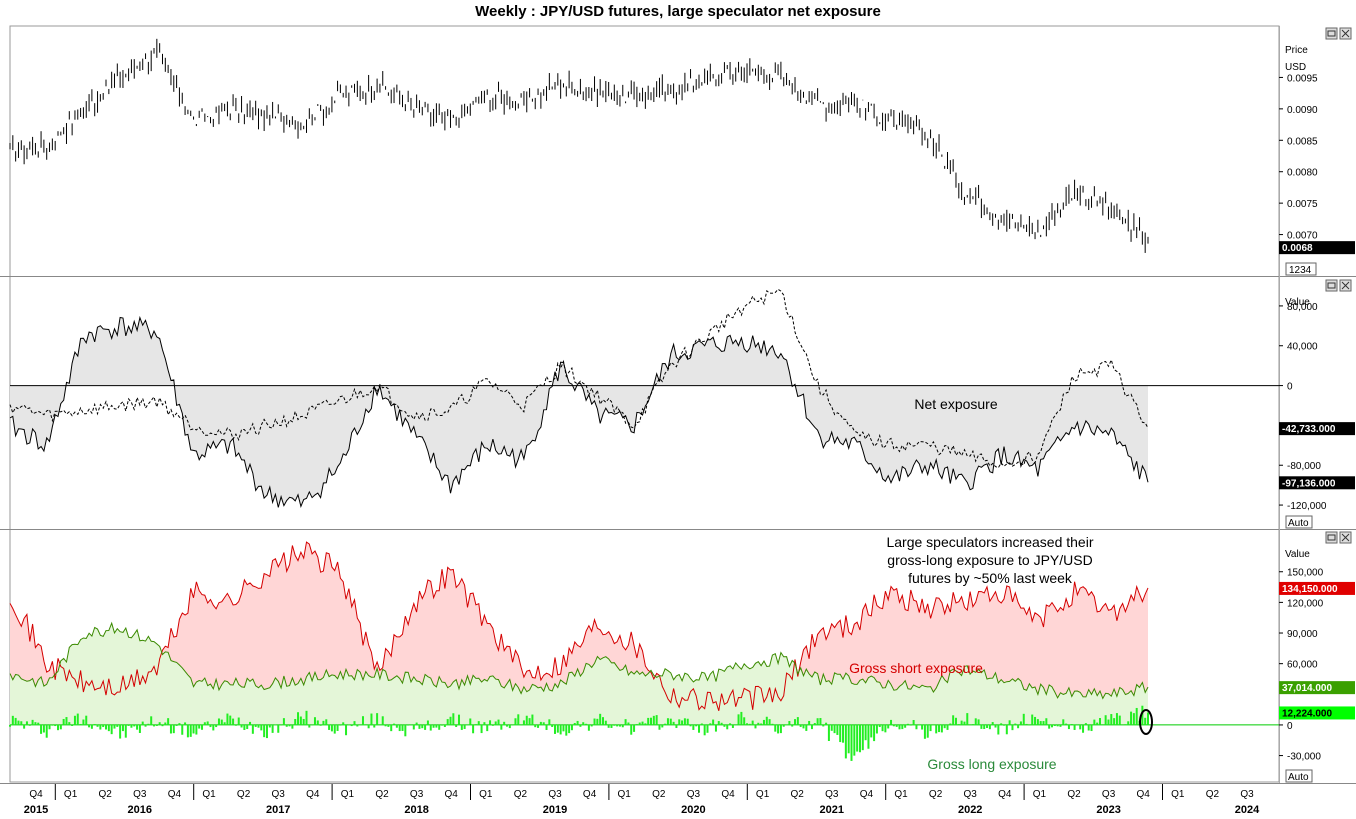  I want to click on net-auto-button, so click(1299, 522).